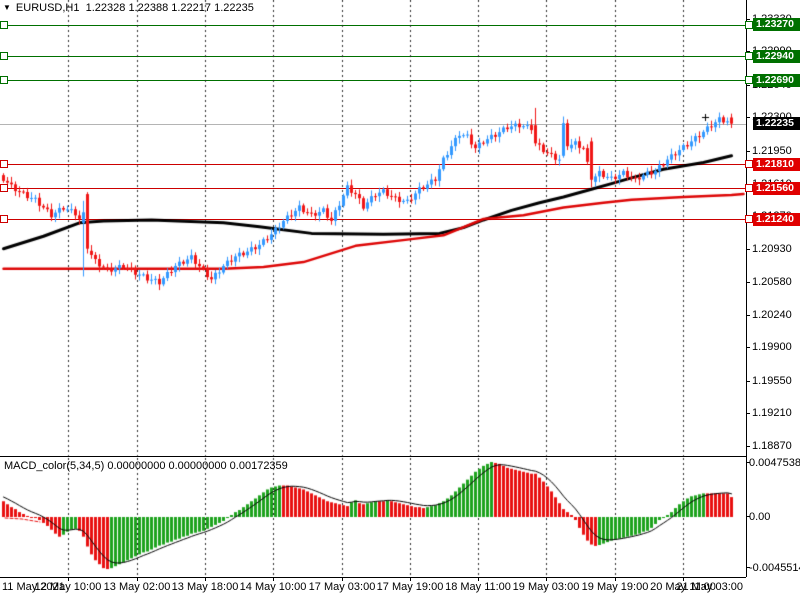 Image resolution: width=800 pixels, height=600 pixels. What do you see at coordinates (776, 56) in the screenshot?
I see `resistance-price-label: 1.22940` at bounding box center [776, 56].